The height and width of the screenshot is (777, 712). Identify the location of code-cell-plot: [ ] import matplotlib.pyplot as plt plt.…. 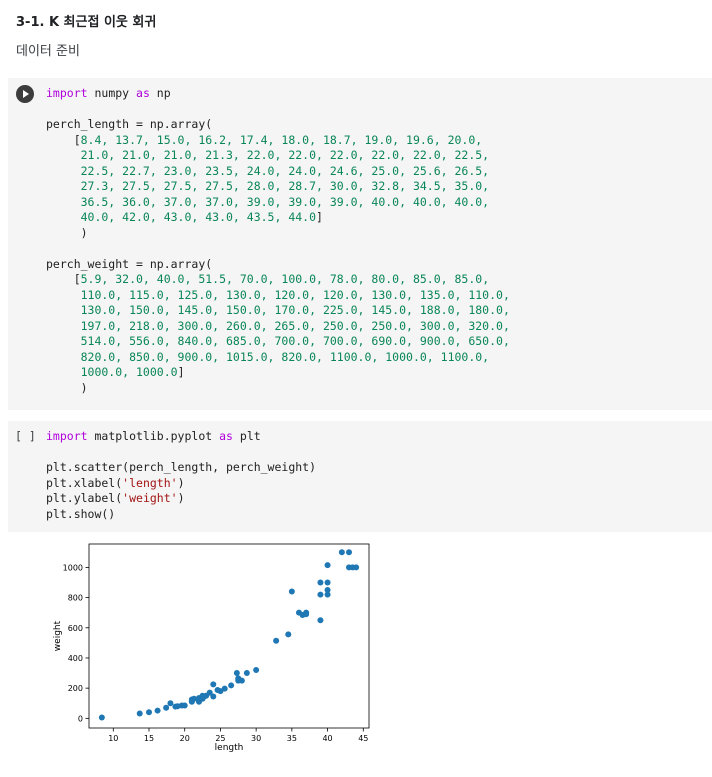
(360, 476).